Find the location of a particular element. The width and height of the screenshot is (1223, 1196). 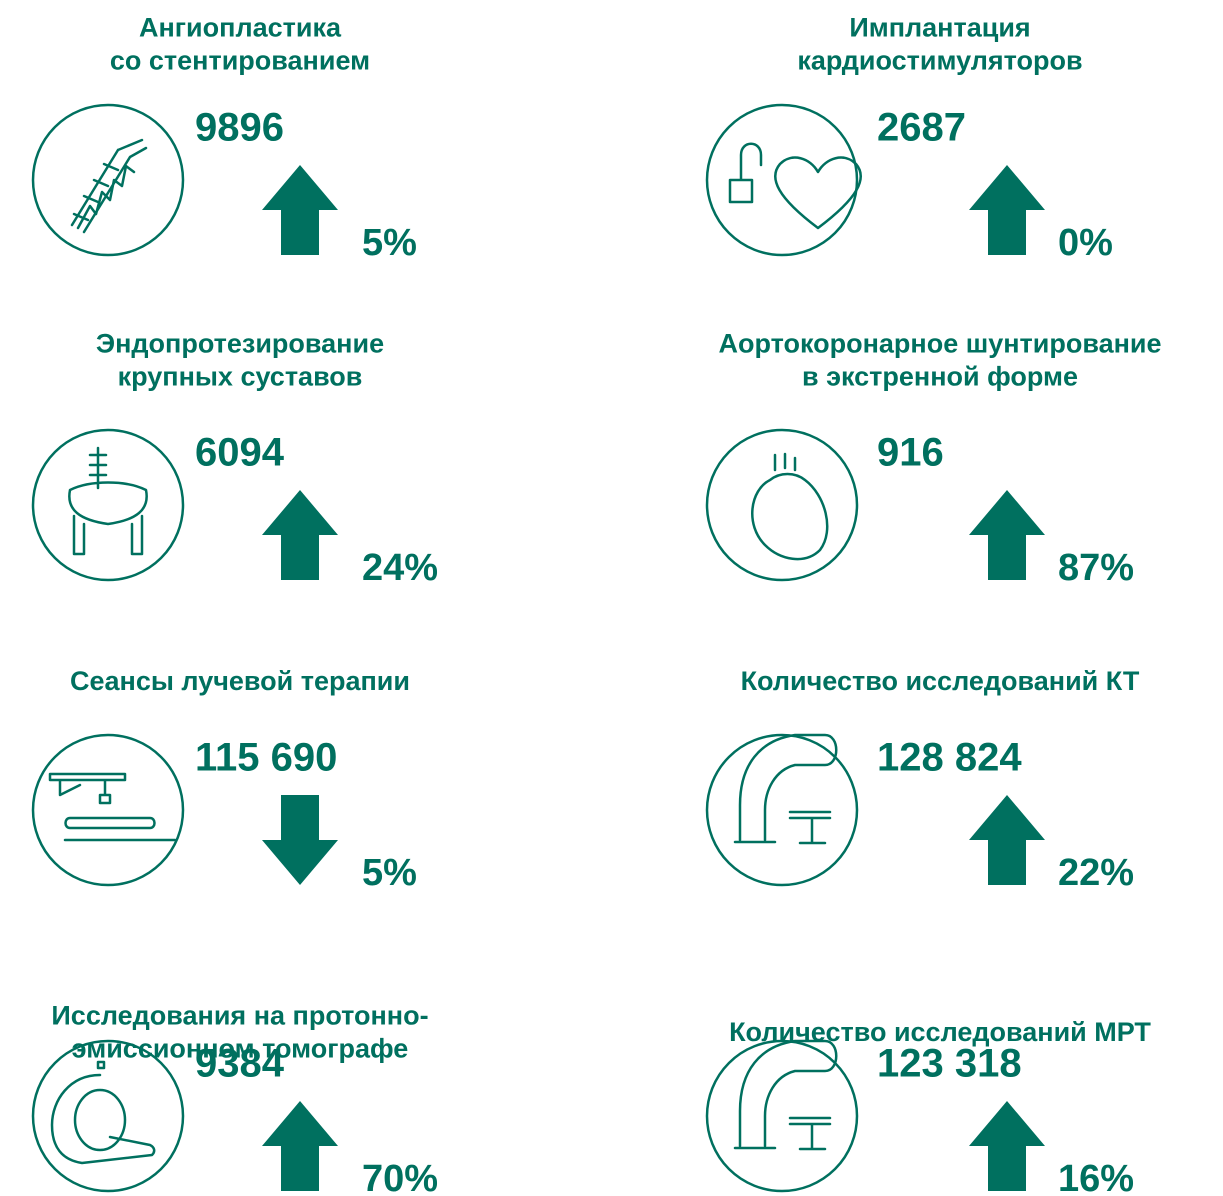

value: 2687 is located at coordinates (921, 128).